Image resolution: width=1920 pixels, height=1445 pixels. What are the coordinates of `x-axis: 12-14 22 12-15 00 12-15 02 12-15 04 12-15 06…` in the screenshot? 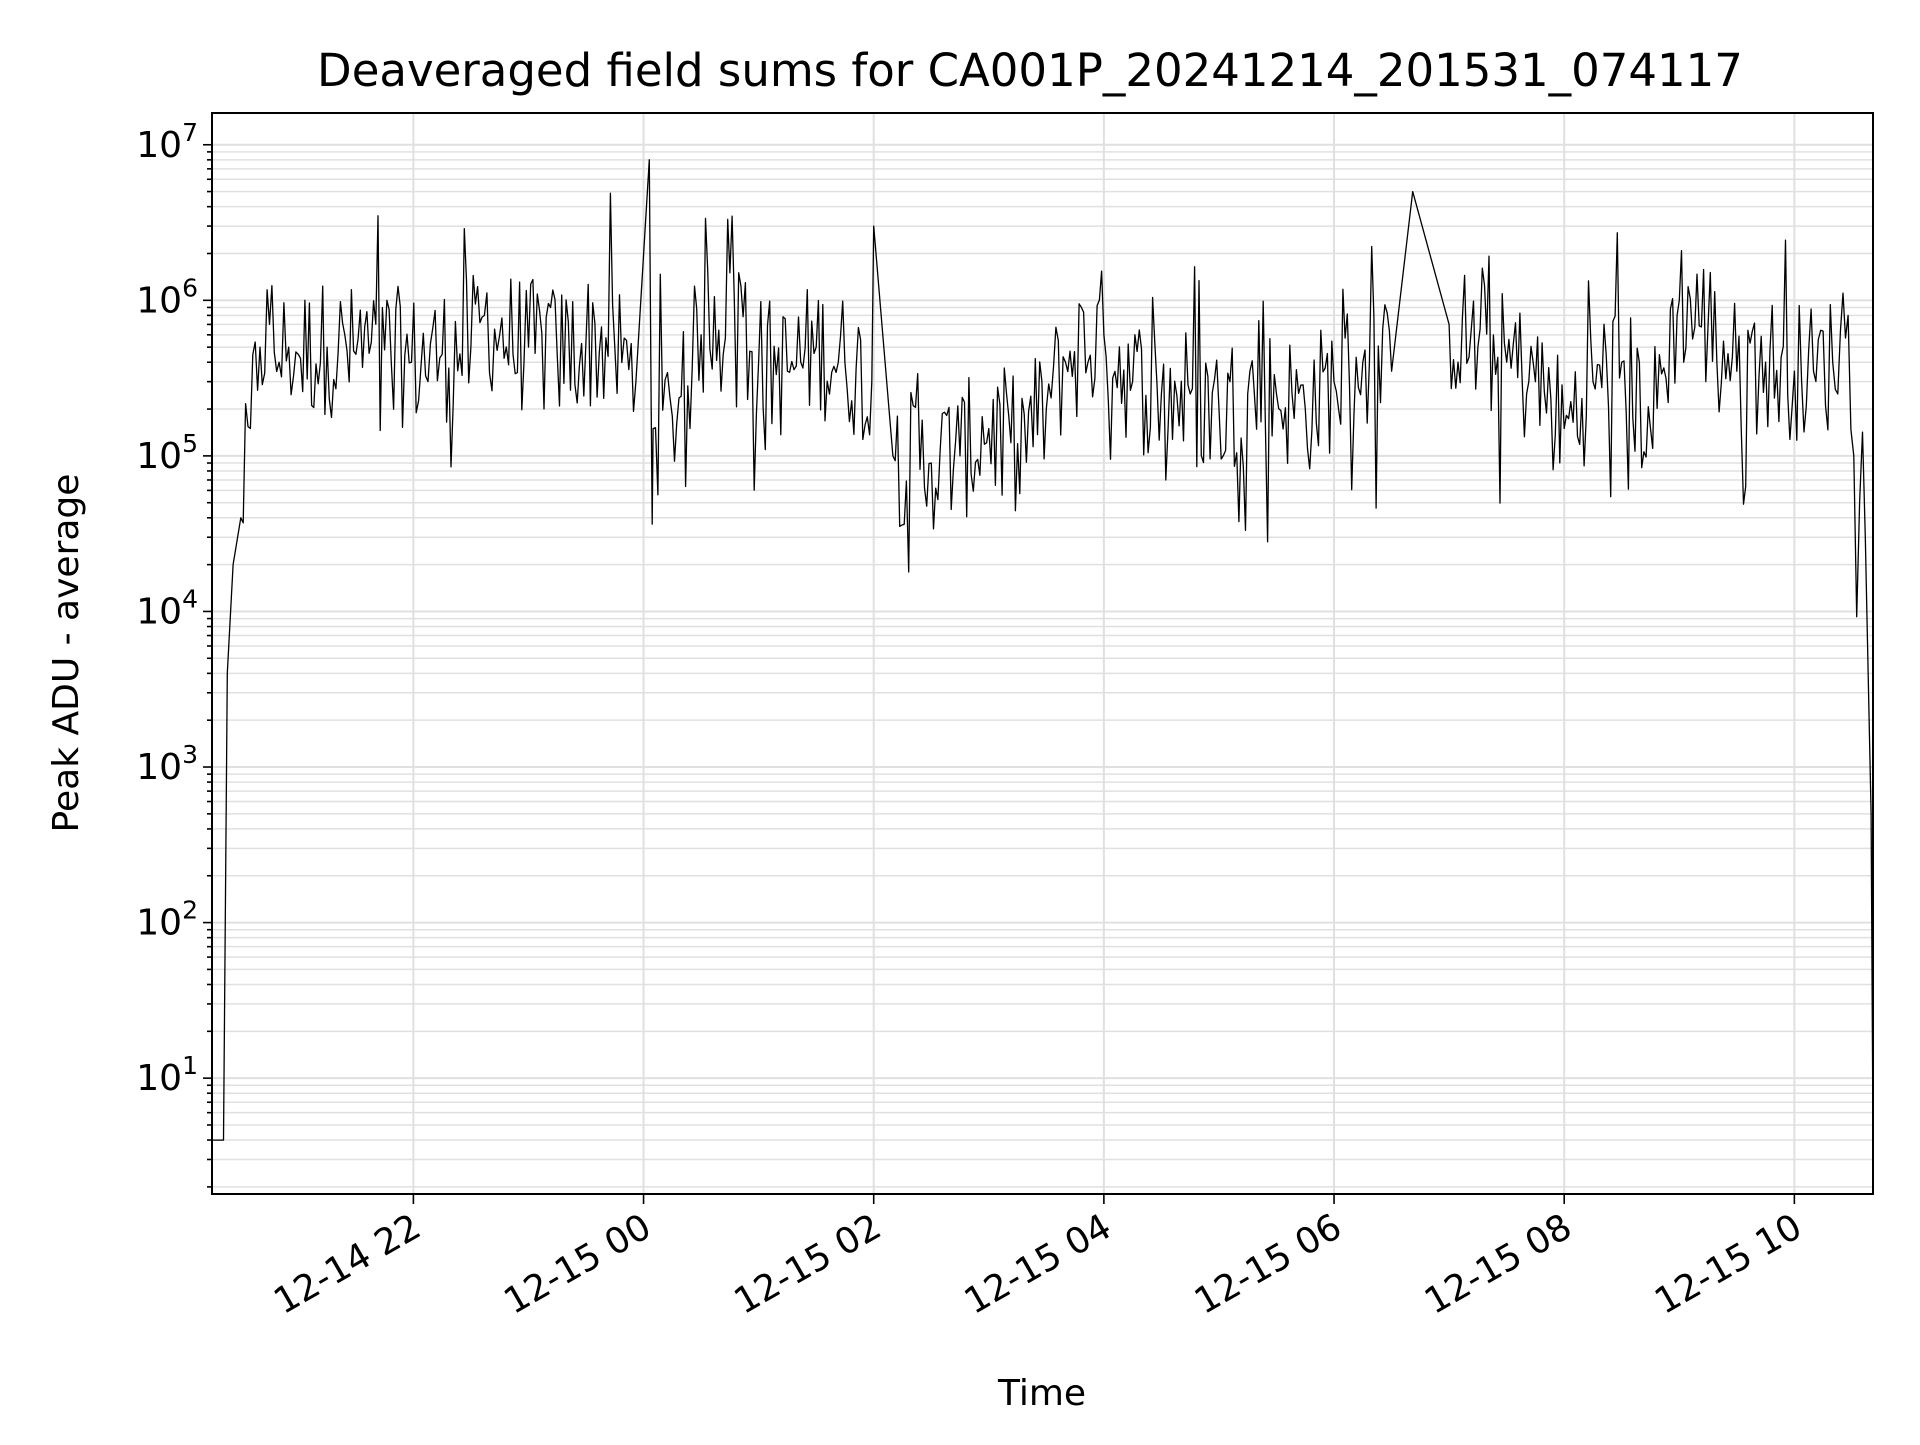 It's located at (1038, 1258).